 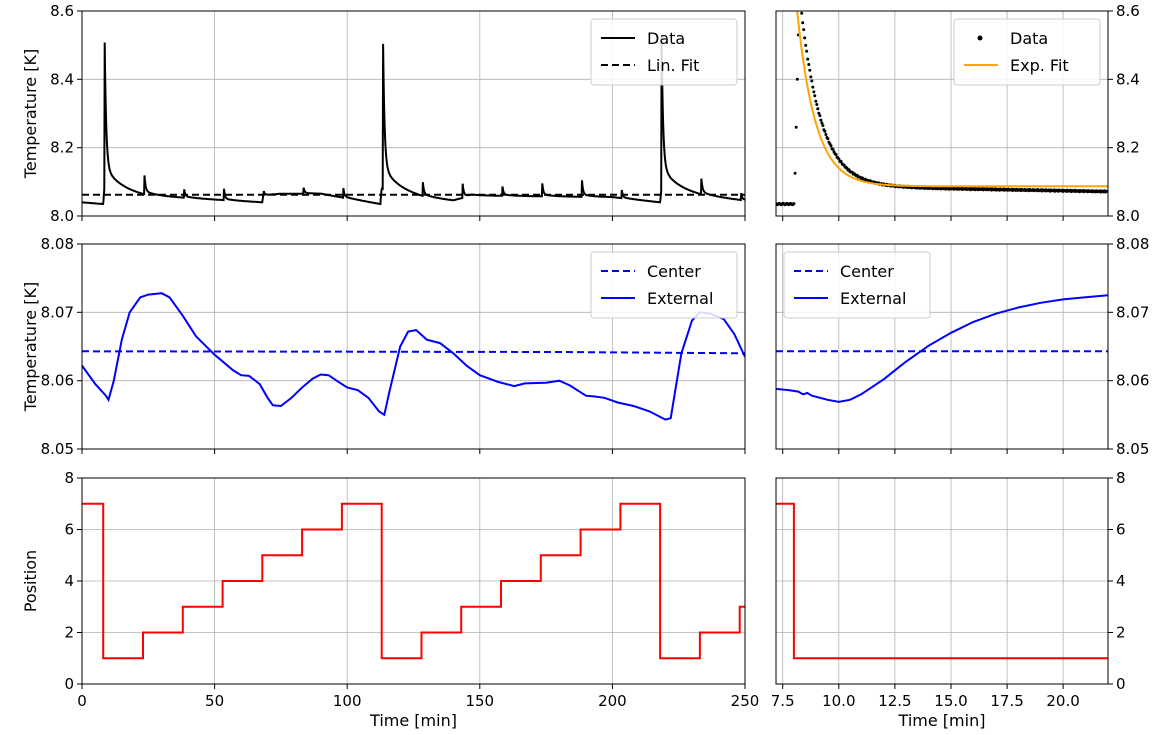 I want to click on legend-center-label: Center, so click(x=674, y=271).